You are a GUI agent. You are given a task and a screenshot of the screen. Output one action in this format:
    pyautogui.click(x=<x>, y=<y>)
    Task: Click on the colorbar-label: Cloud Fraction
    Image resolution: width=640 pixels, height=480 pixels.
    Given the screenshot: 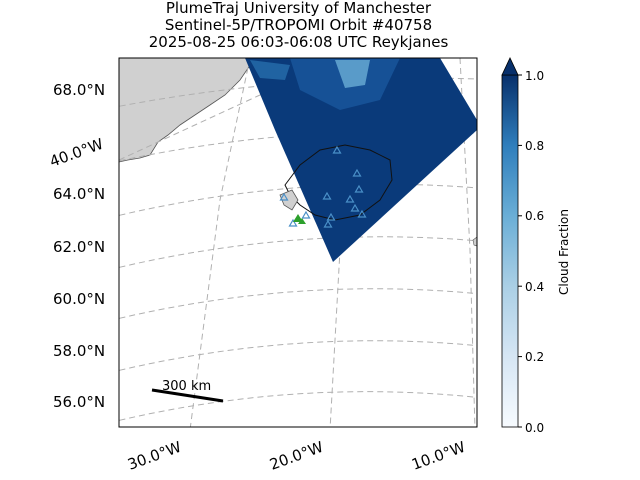 What is the action you would take?
    pyautogui.click(x=564, y=252)
    